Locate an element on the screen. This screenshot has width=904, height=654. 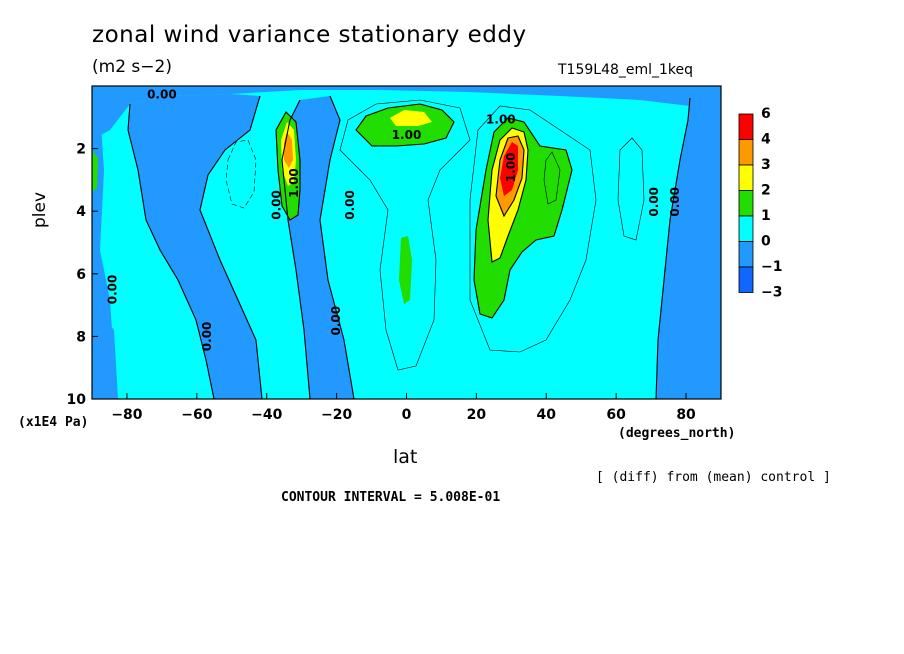
region-green-left-edge is located at coordinates (95, 171).